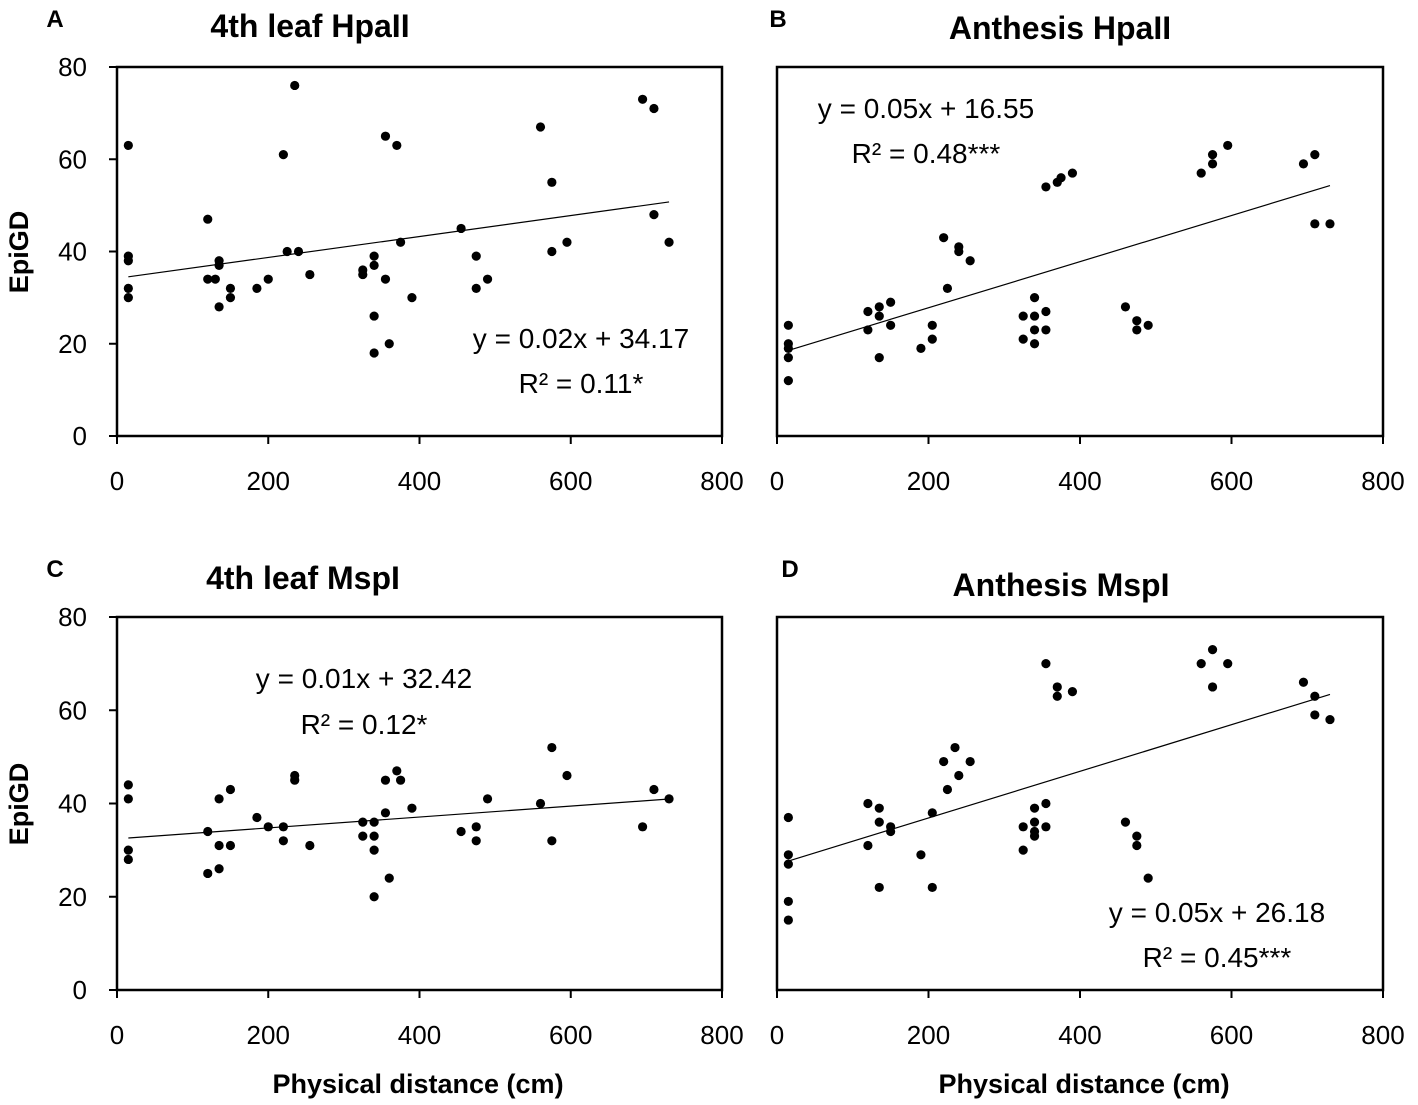 This screenshot has width=1418, height=1105. Describe the element at coordinates (777, 19) in the screenshot. I see `panel-letter: B` at that location.